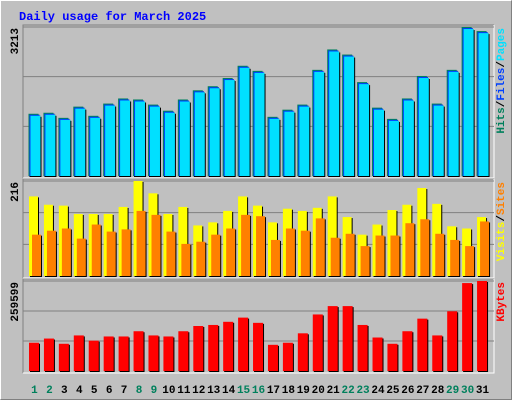 The image size is (512, 400). What do you see at coordinates (502, 120) in the screenshot?
I see `legend-entry: Hits` at bounding box center [502, 120].